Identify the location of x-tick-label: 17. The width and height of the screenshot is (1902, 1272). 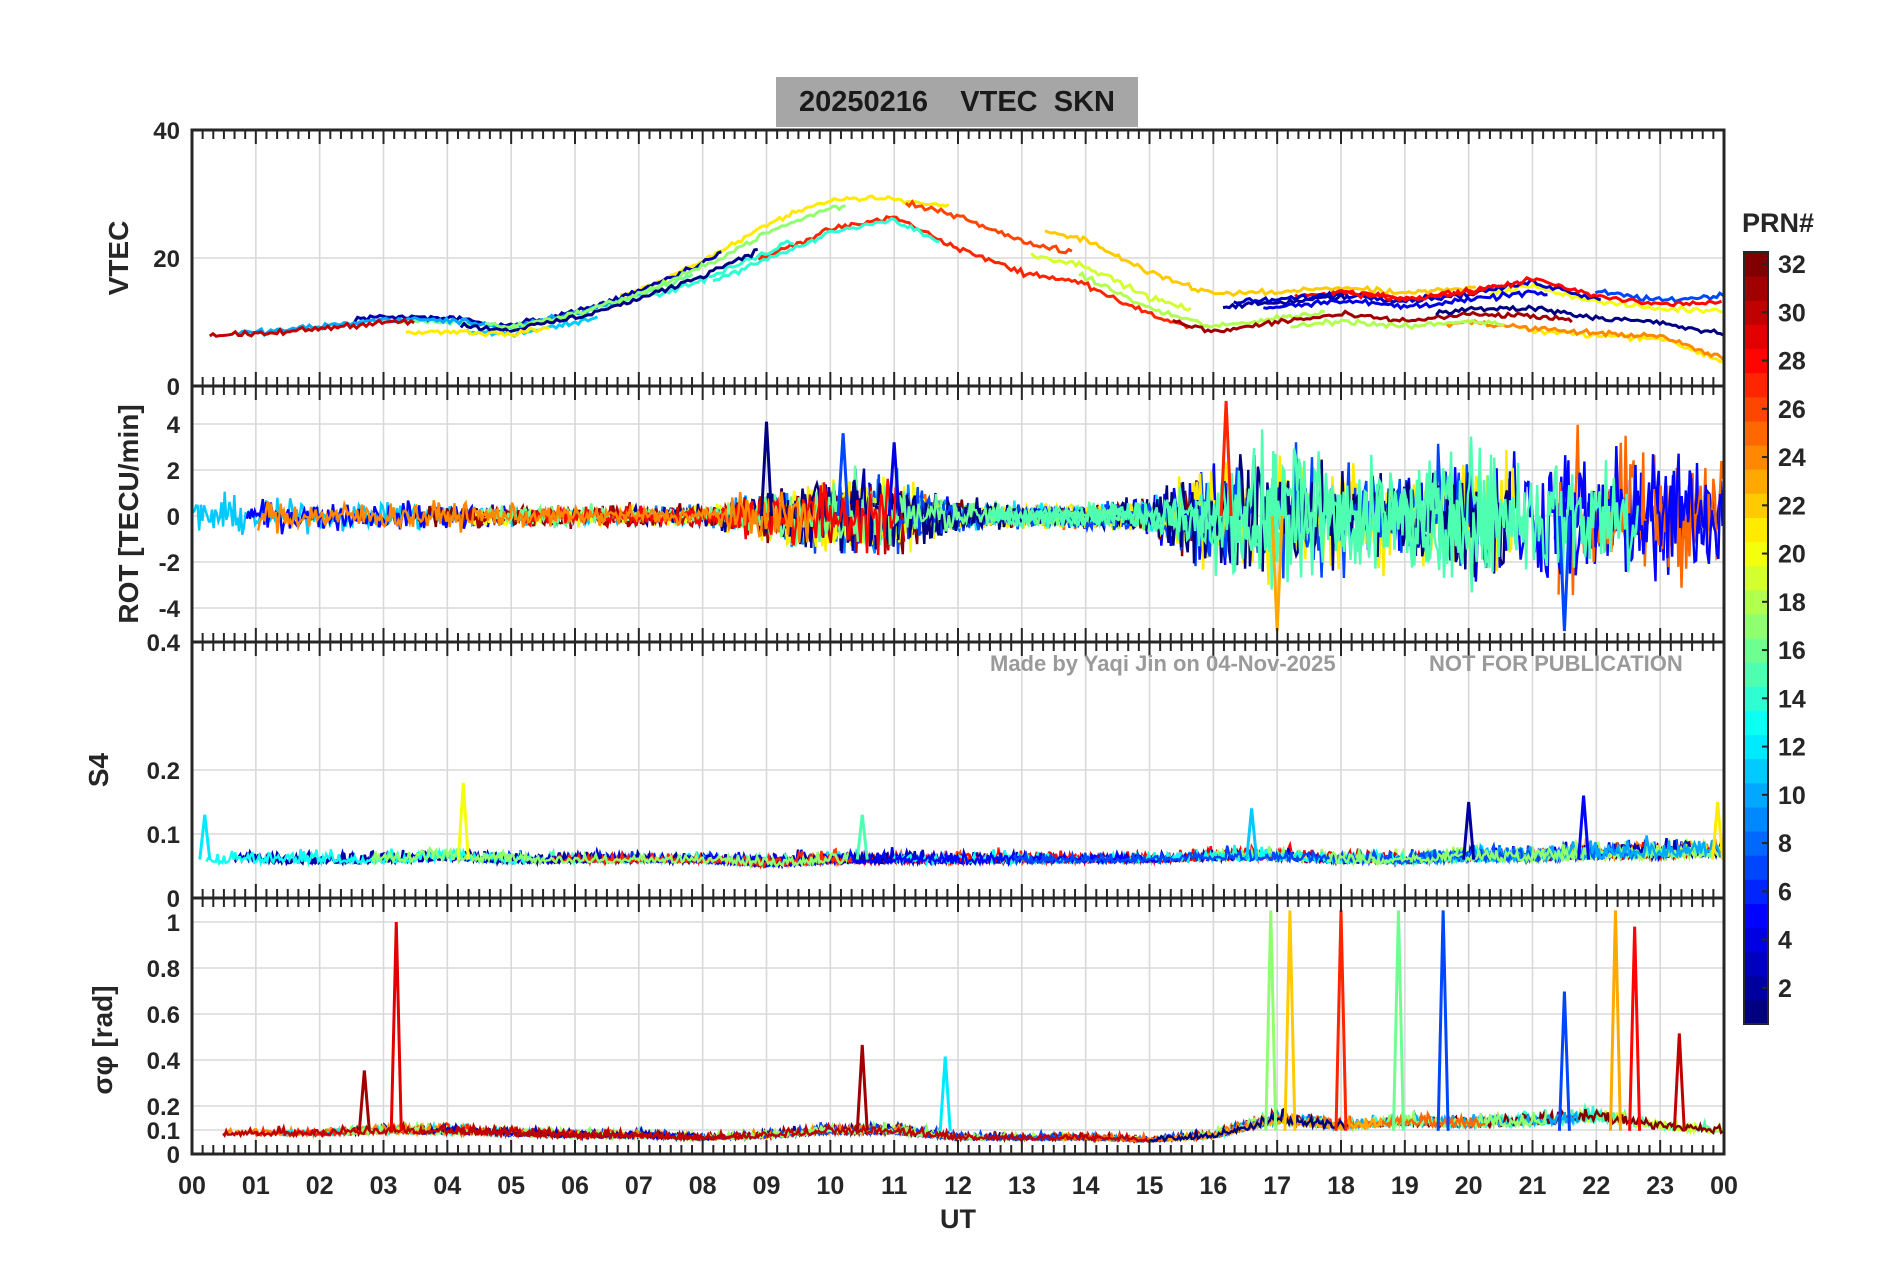
(1277, 1186).